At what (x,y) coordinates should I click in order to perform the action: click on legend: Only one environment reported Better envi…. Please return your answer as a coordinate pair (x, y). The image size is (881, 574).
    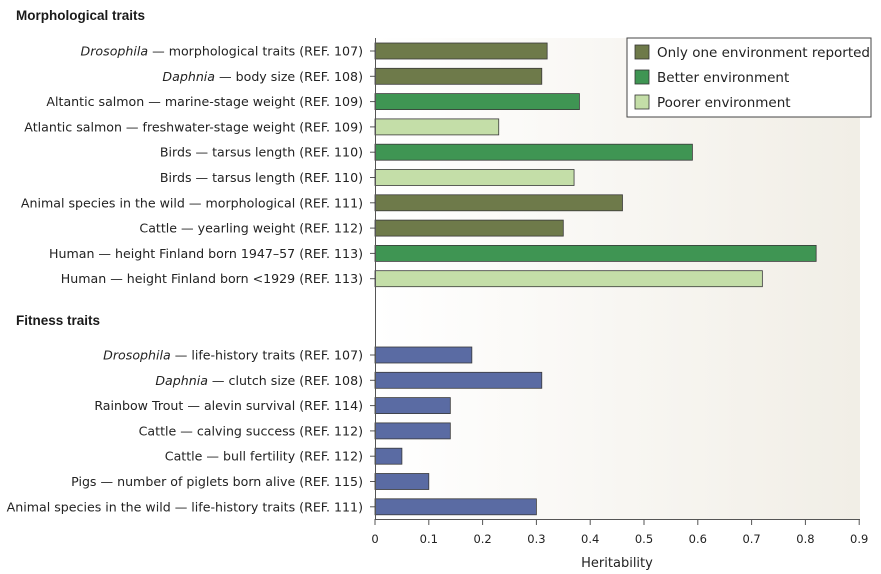
    Looking at the image, I should click on (749, 77).